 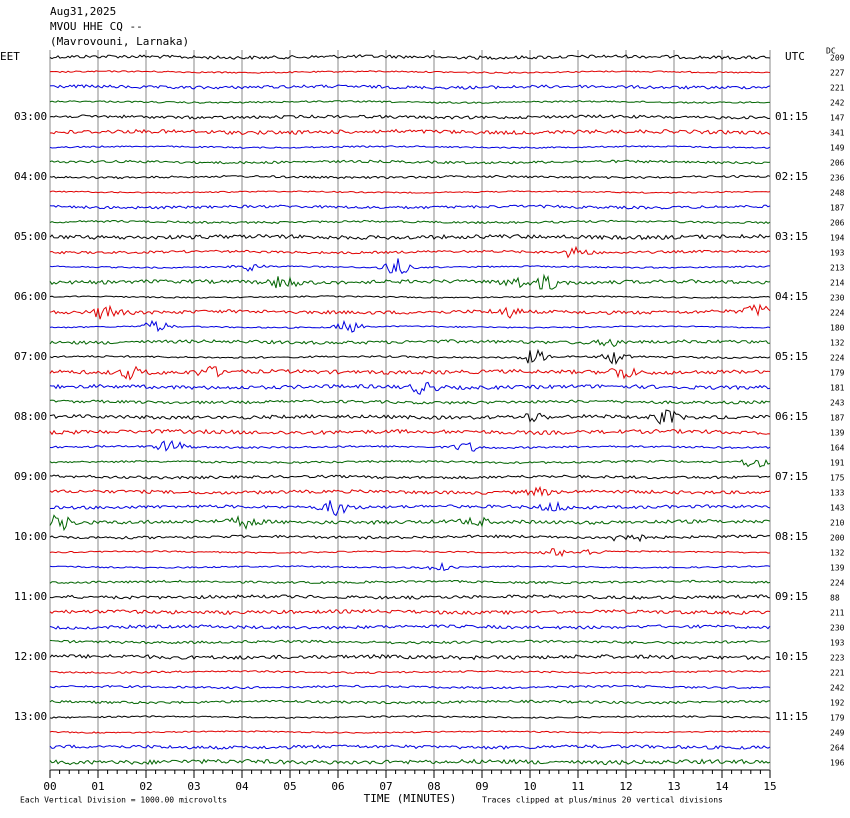 I want to click on left-time-label: 10:00, so click(x=30, y=536).